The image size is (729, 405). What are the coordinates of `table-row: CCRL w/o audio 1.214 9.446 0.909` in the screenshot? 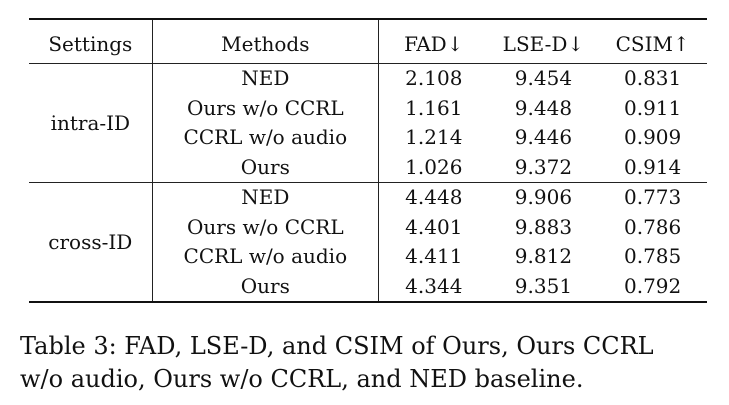 It's located at (368, 138).